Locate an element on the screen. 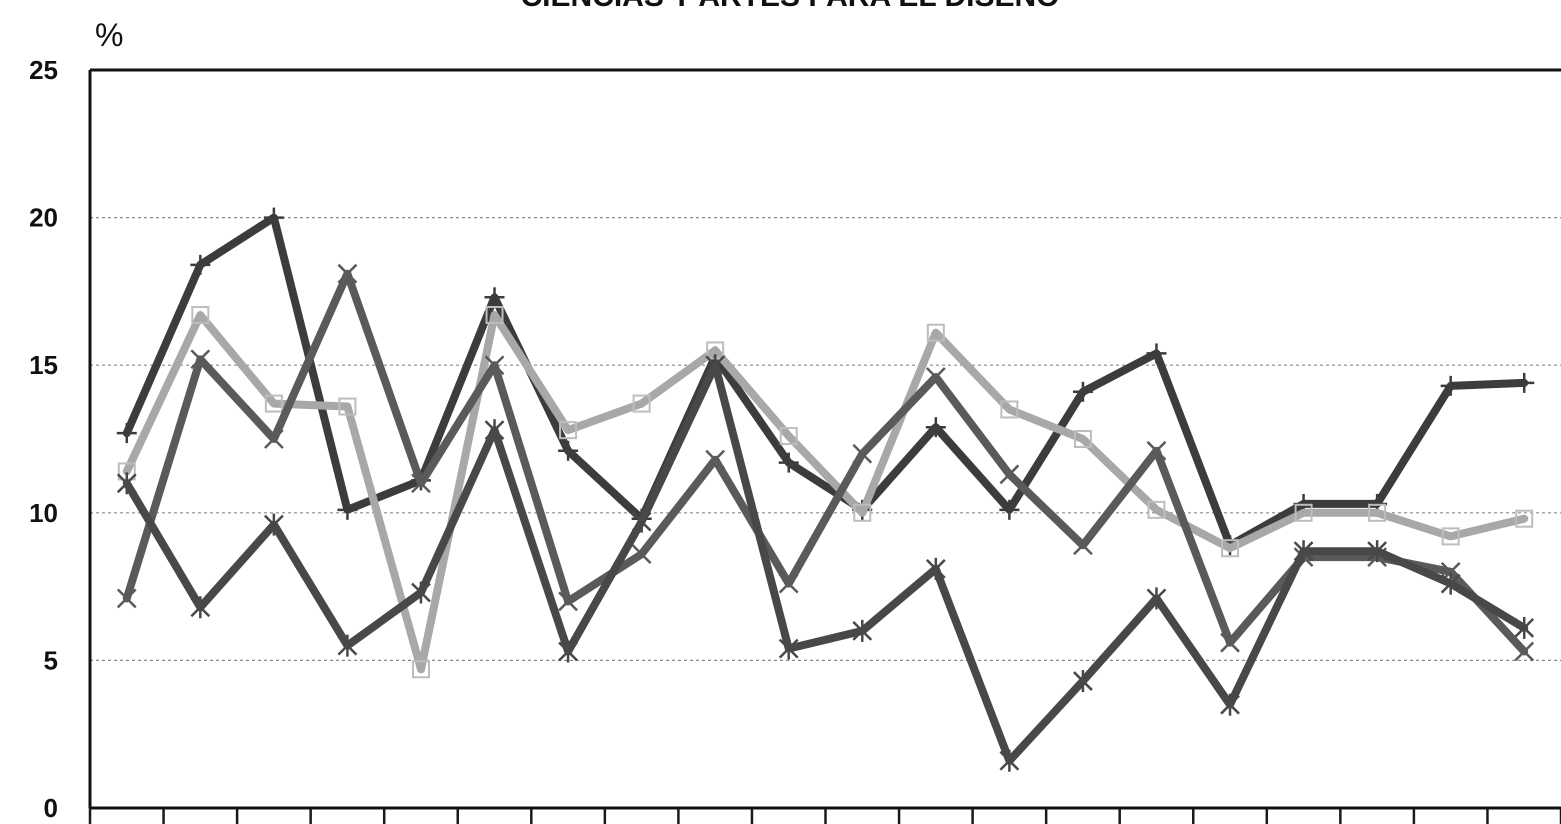 The image size is (1561, 824). y-tick-label: 20 is located at coordinates (43, 218).